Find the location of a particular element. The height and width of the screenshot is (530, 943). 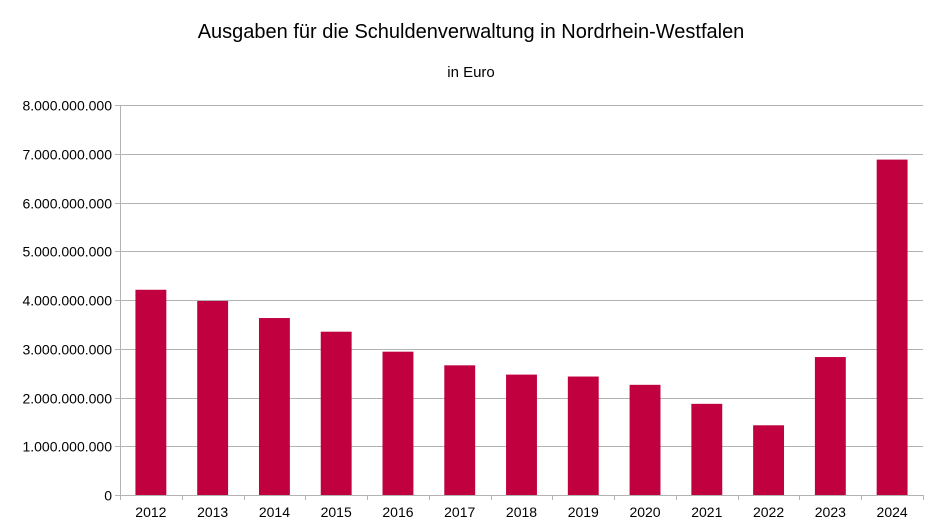

y-tick-label: 3.000.000.000 is located at coordinates (67, 350).